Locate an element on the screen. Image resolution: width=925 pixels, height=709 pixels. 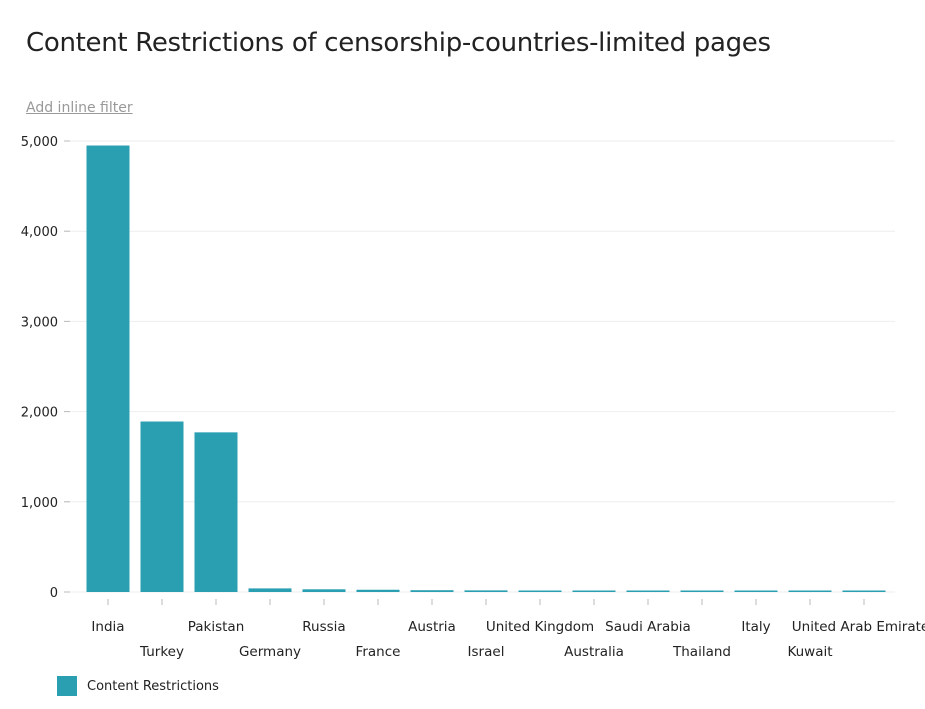
y-tick-label: 4,000 is located at coordinates (39, 232).